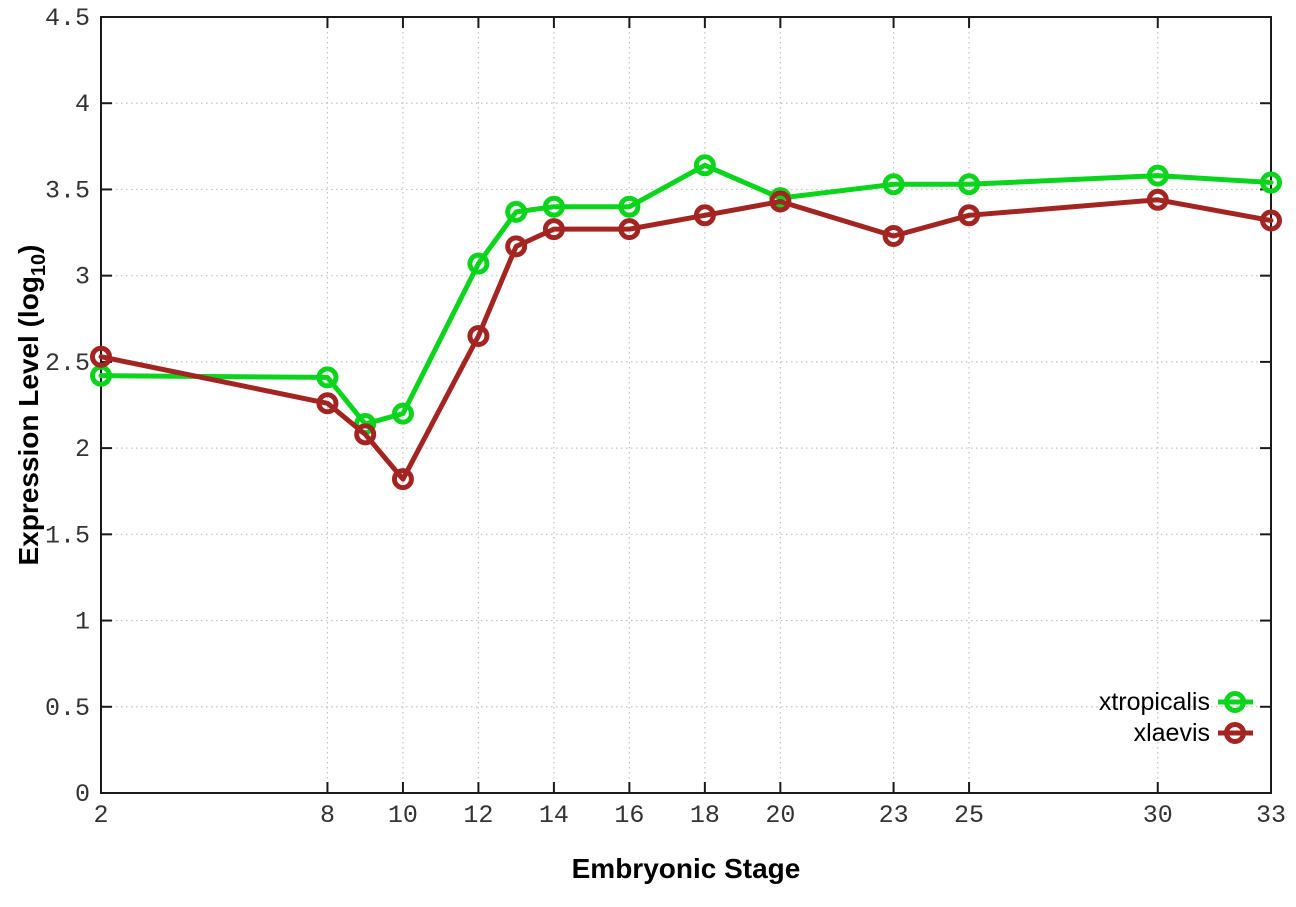 The width and height of the screenshot is (1296, 907). What do you see at coordinates (1235, 733) in the screenshot?
I see `legend-sample-marker-xlaevis` at bounding box center [1235, 733].